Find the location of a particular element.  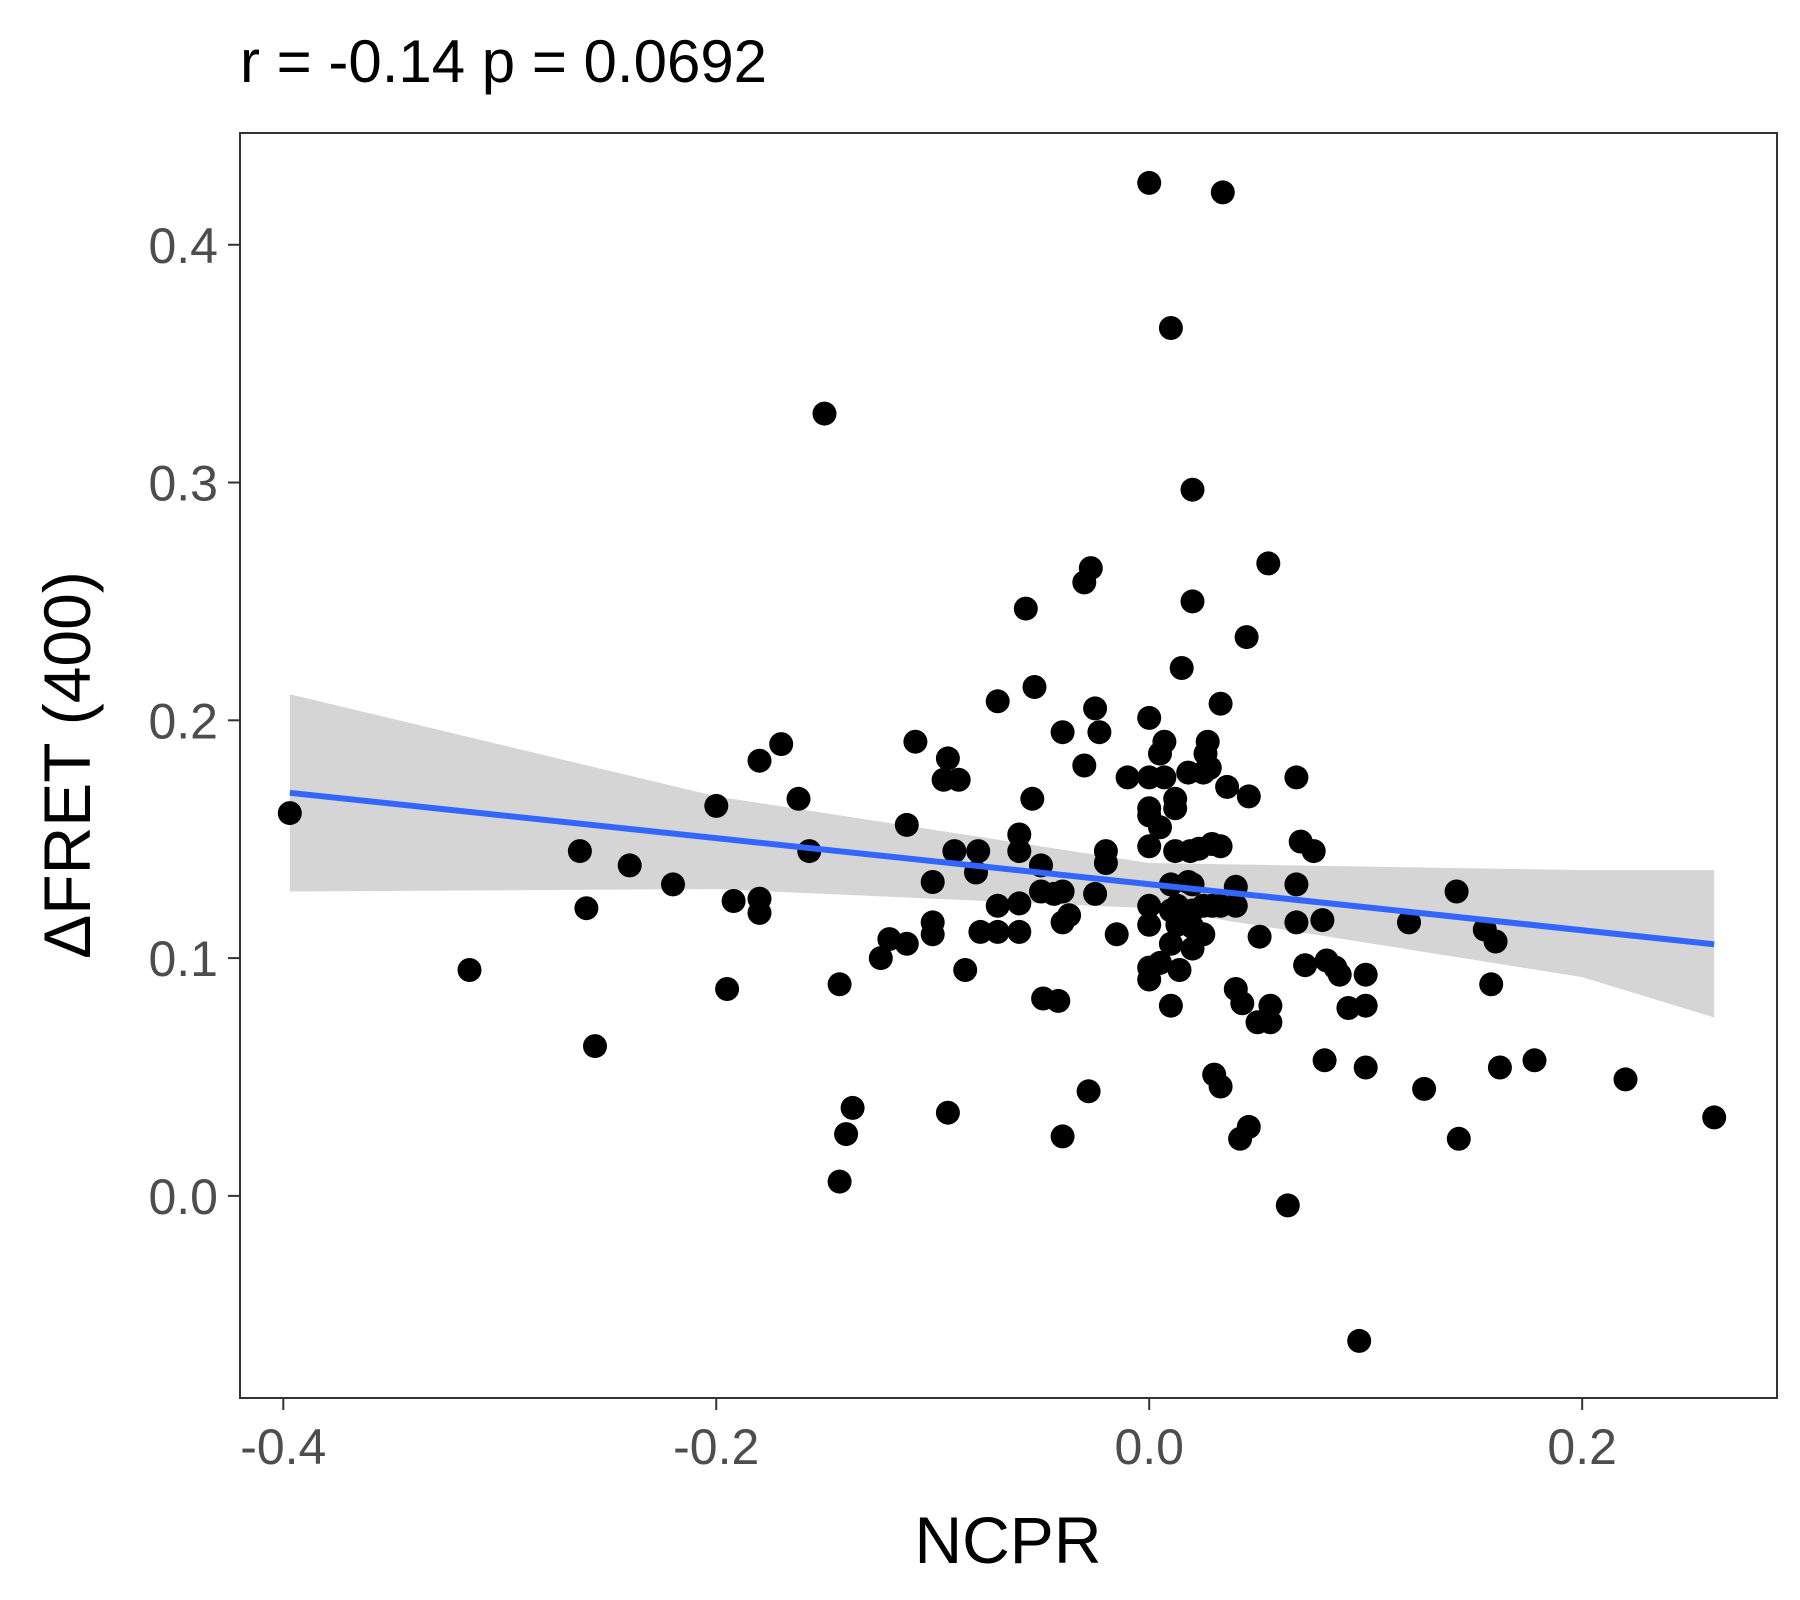

y-tick-label: 0.0 is located at coordinates (183, 1197).